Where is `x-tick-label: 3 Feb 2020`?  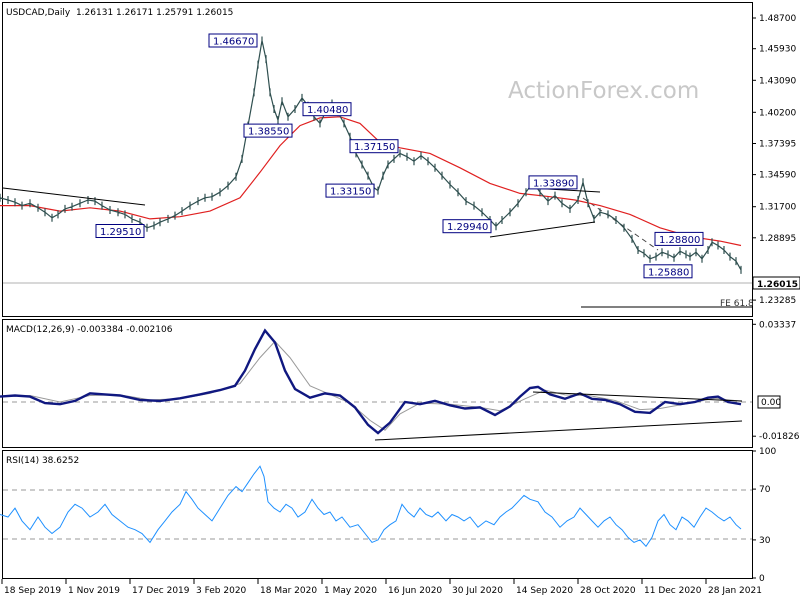
x-tick-label: 3 Feb 2020 is located at coordinates (221, 591).